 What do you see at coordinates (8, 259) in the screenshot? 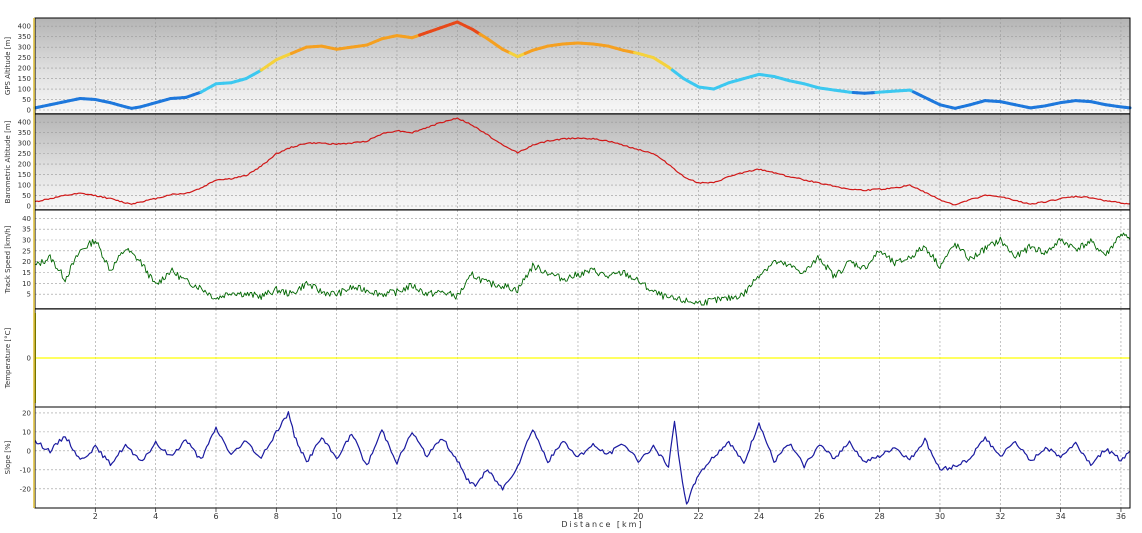
I see `y-axis-label: Track Speed [km/h]` at bounding box center [8, 259].